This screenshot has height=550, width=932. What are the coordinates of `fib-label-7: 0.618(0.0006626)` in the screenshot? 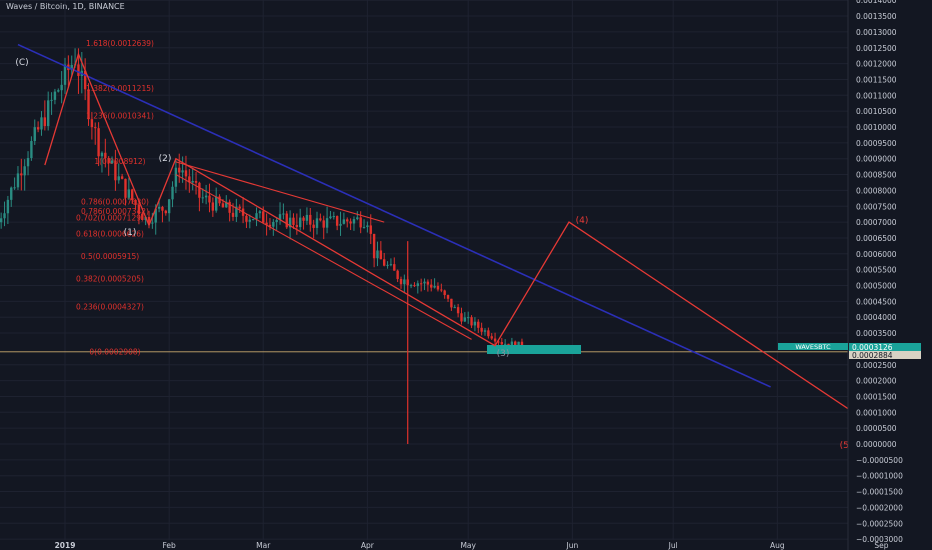 It's located at (110, 233).